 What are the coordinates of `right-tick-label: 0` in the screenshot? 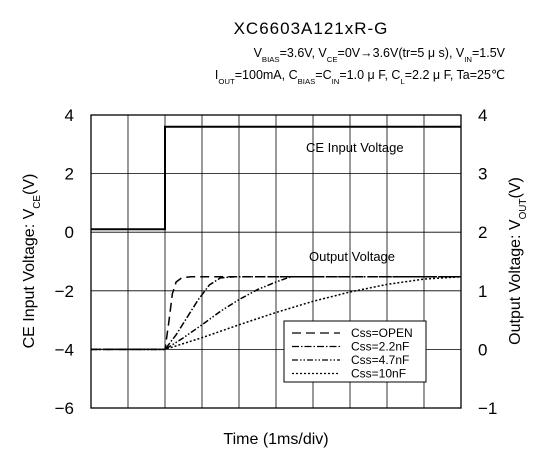 It's located at (482, 349).